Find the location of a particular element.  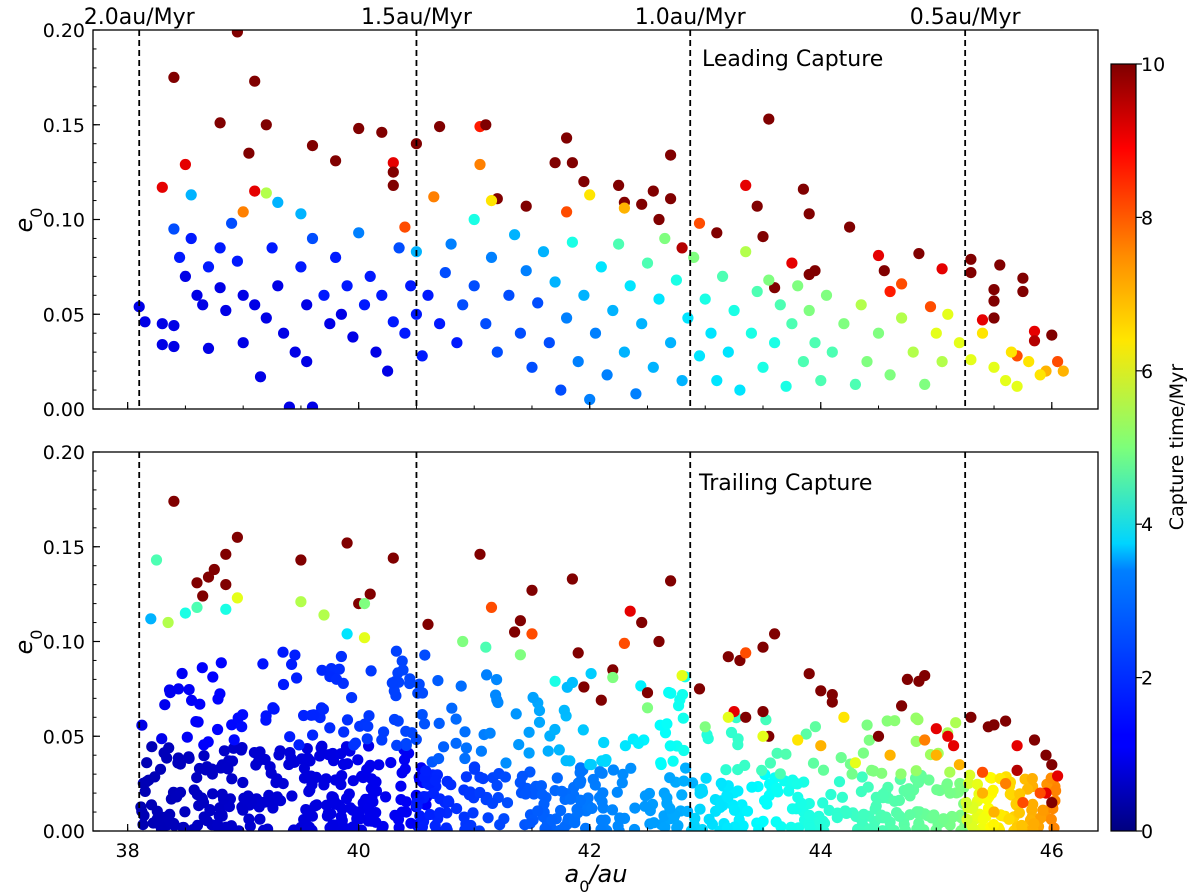

velocity-label: 0.5au/Myr is located at coordinates (966, 17).